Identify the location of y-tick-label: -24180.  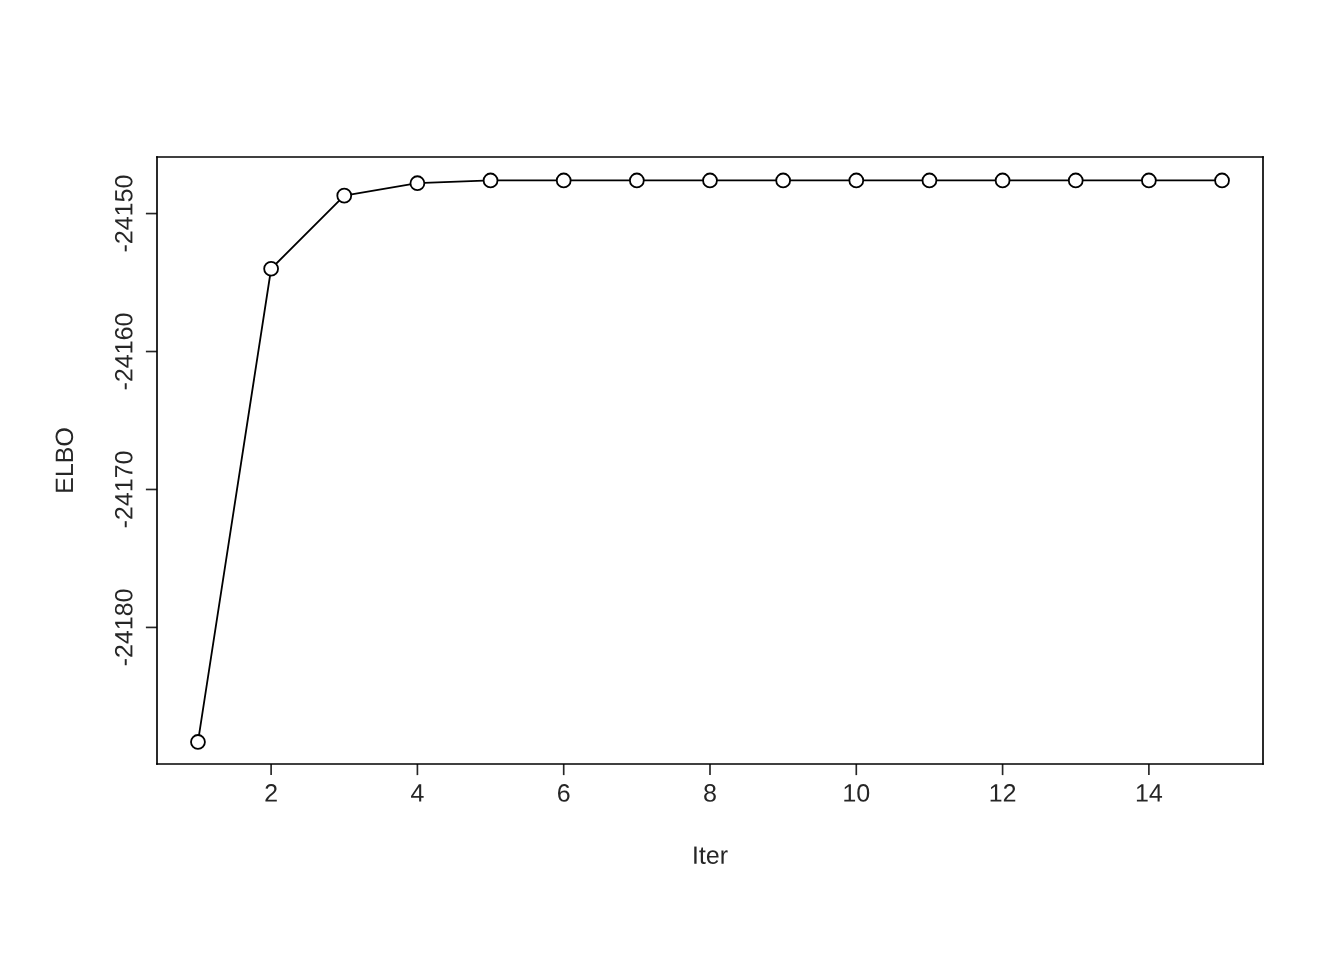
(123, 627).